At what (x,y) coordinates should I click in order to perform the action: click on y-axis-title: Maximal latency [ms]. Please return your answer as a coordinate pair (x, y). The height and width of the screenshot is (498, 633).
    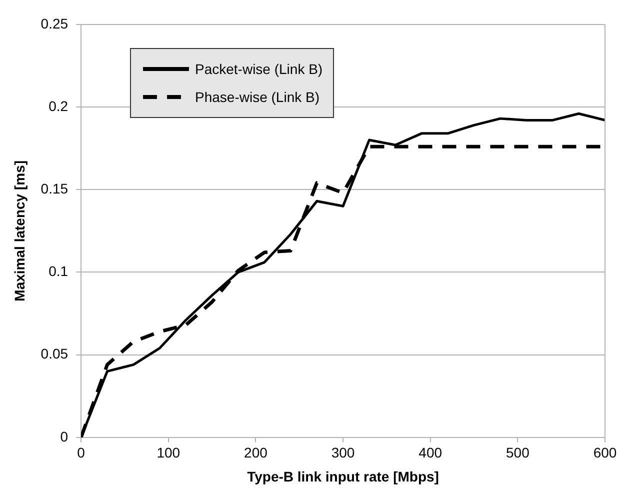
    Looking at the image, I should click on (19, 231).